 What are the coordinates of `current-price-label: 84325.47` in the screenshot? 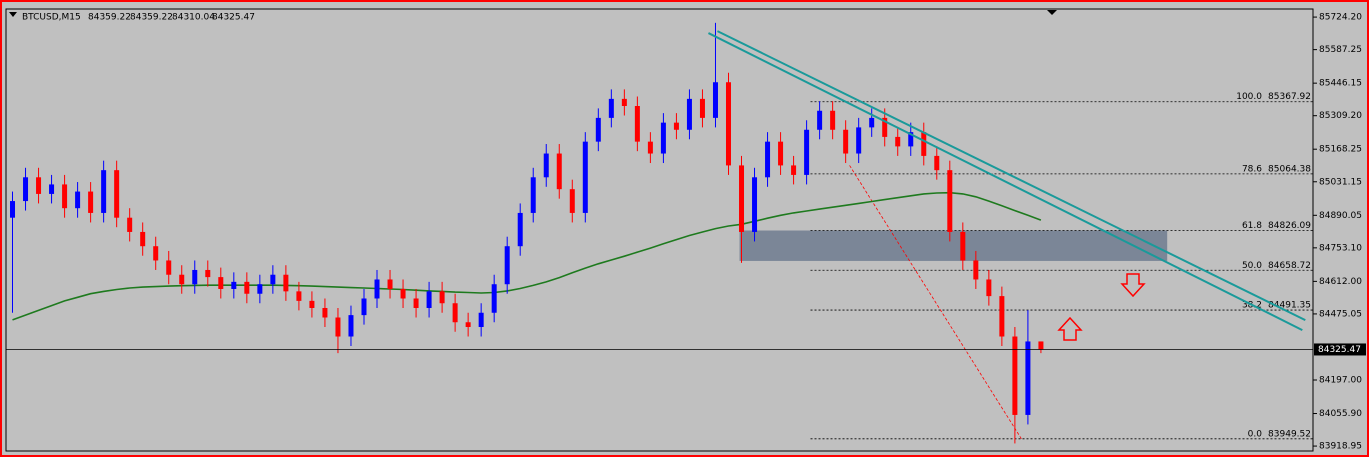 It's located at (1339, 350).